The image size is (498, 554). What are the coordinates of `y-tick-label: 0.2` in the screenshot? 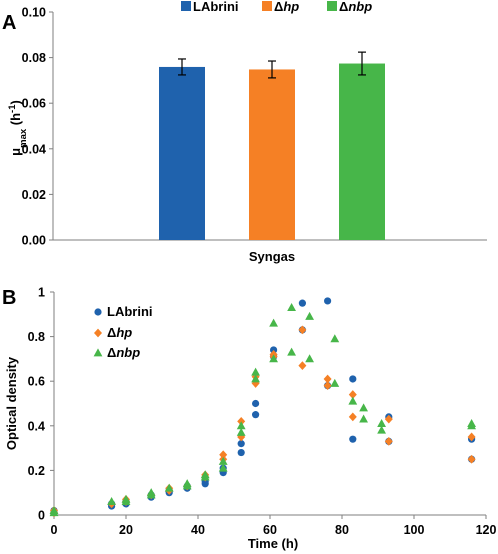 It's located at (36, 471).